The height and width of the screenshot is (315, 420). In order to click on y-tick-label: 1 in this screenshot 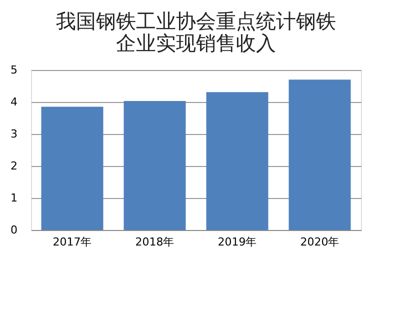, I will do `click(14, 198)`.